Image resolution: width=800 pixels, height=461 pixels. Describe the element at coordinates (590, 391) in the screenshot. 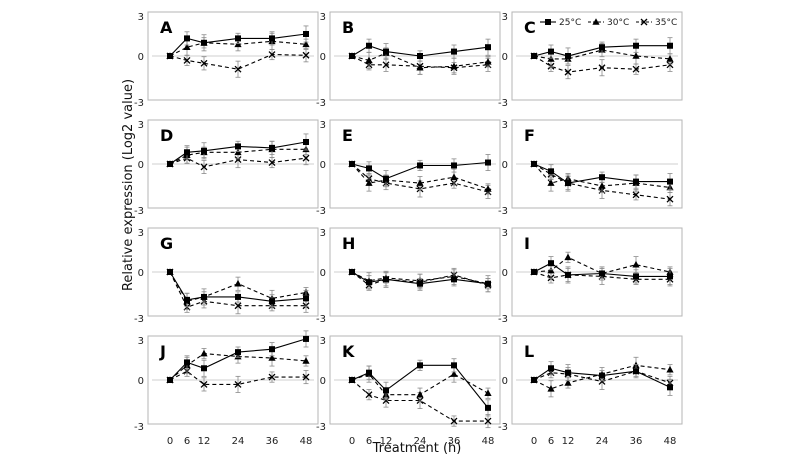

I see `panel-l: 30-30 6 12 24 36 48L` at that location.